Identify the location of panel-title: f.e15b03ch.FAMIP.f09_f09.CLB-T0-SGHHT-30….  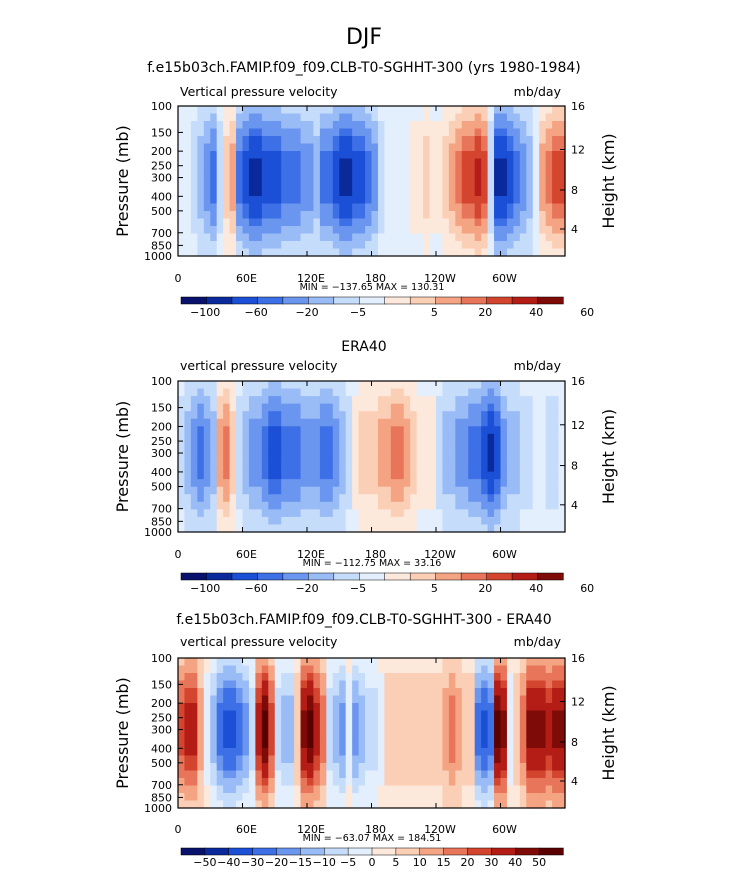
(363, 68).